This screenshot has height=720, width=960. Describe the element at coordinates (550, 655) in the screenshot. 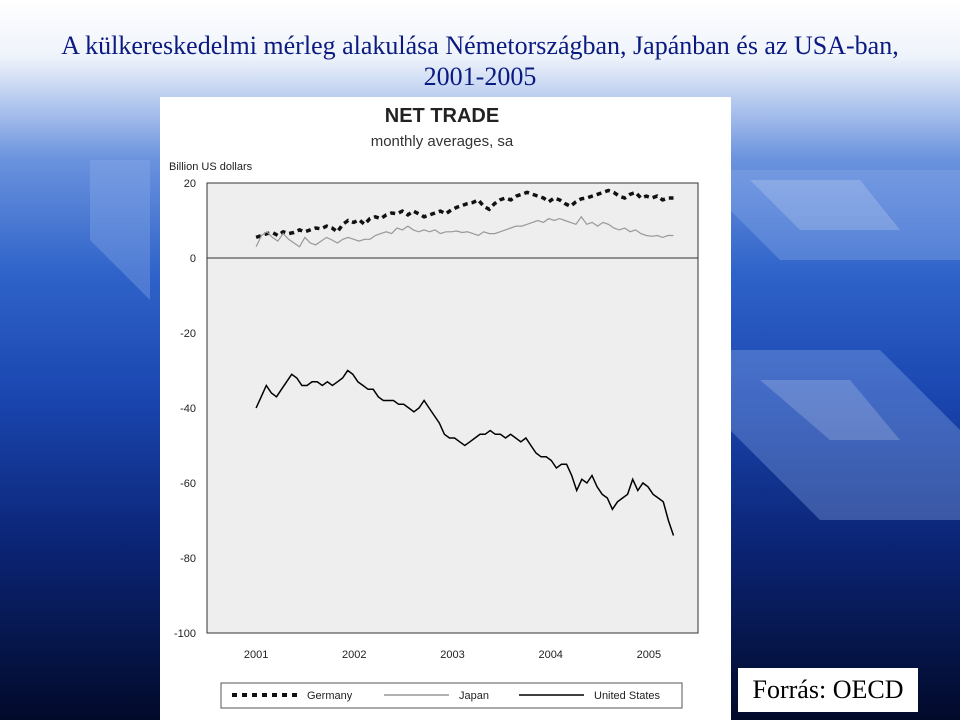

I see `x-tick-label: 2004` at that location.